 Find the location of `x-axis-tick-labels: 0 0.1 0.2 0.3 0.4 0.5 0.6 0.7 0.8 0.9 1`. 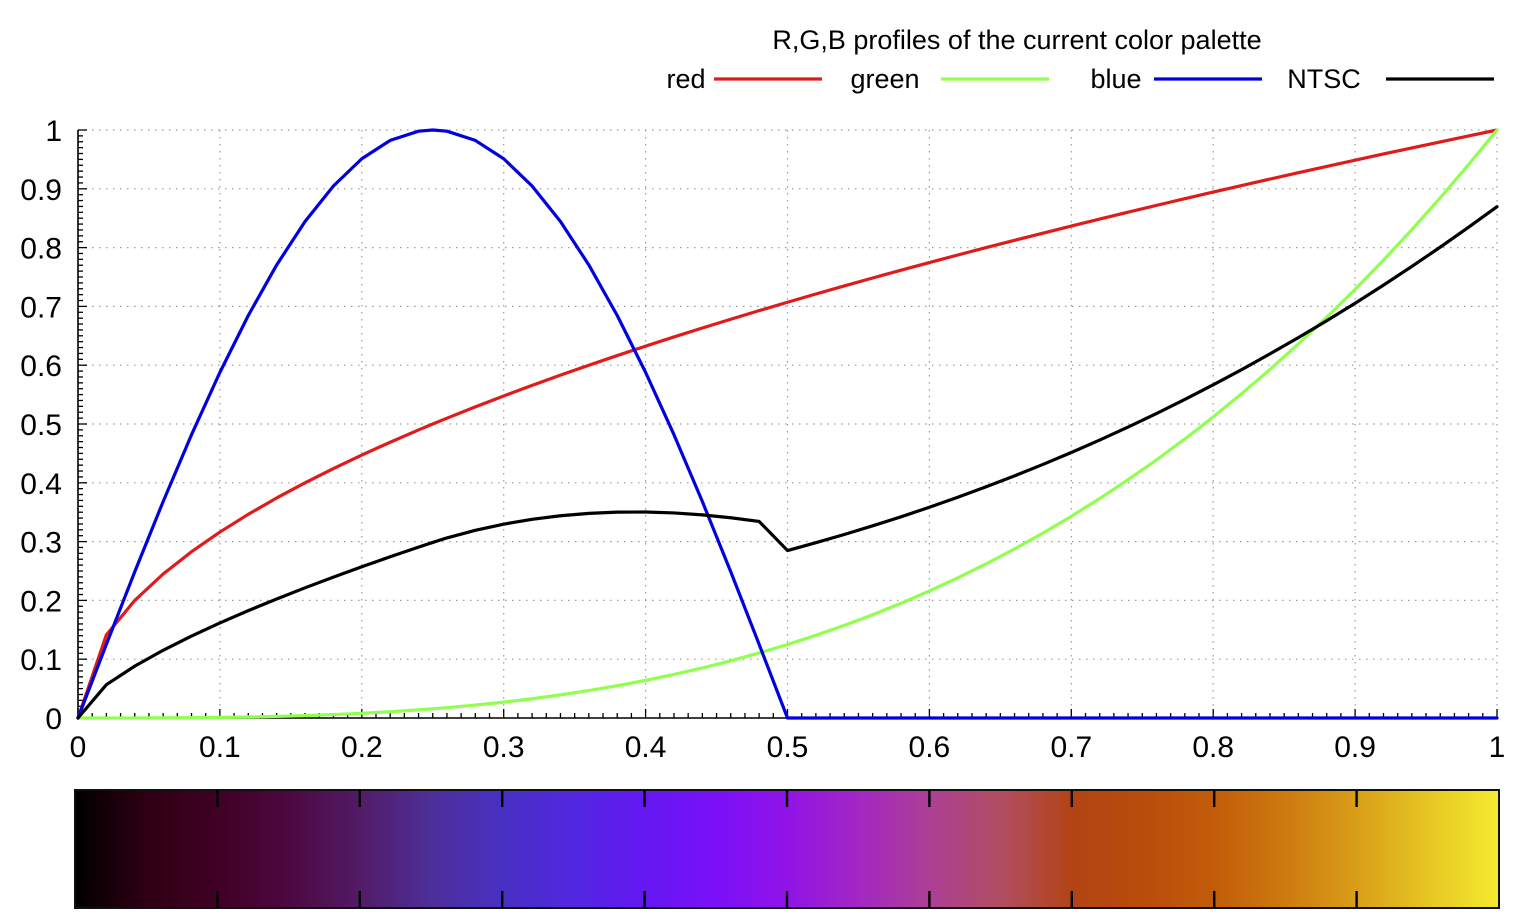

x-axis-tick-labels: 0 0.1 0.2 0.3 0.4 0.5 0.6 0.7 0.8 0.9 1 is located at coordinates (788, 747).